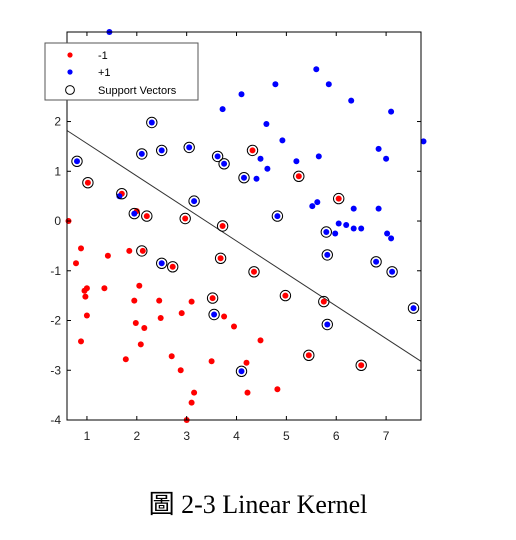 The height and width of the screenshot is (540, 516). I want to click on legend-label-neg: -1, so click(103, 56).